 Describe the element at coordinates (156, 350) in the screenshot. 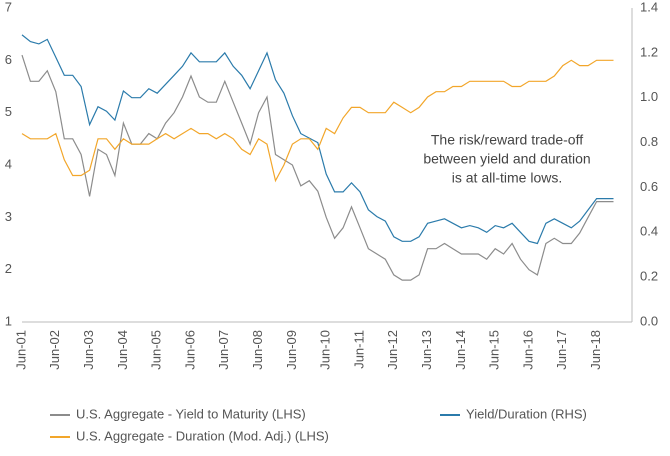

I see `x-tick-label: Jun-05` at that location.